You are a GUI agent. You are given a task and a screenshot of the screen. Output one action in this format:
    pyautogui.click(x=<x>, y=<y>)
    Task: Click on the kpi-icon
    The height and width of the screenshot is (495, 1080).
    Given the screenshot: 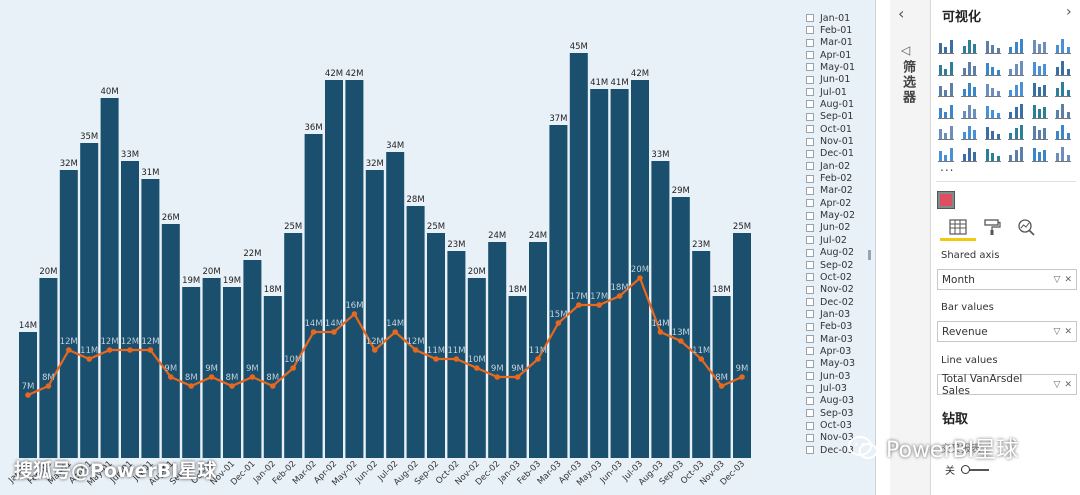 What is the action you would take?
    pyautogui.click(x=946, y=132)
    